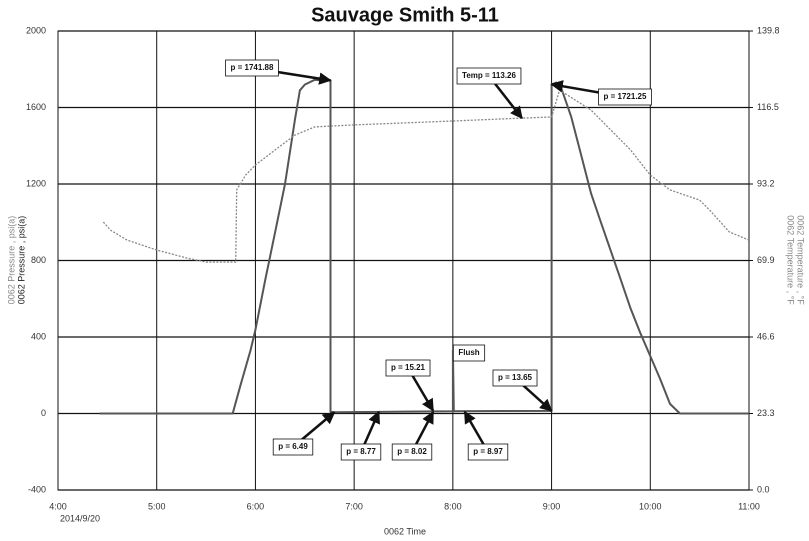  Describe the element at coordinates (38, 336) in the screenshot. I see `y-tick-label: 400` at that location.